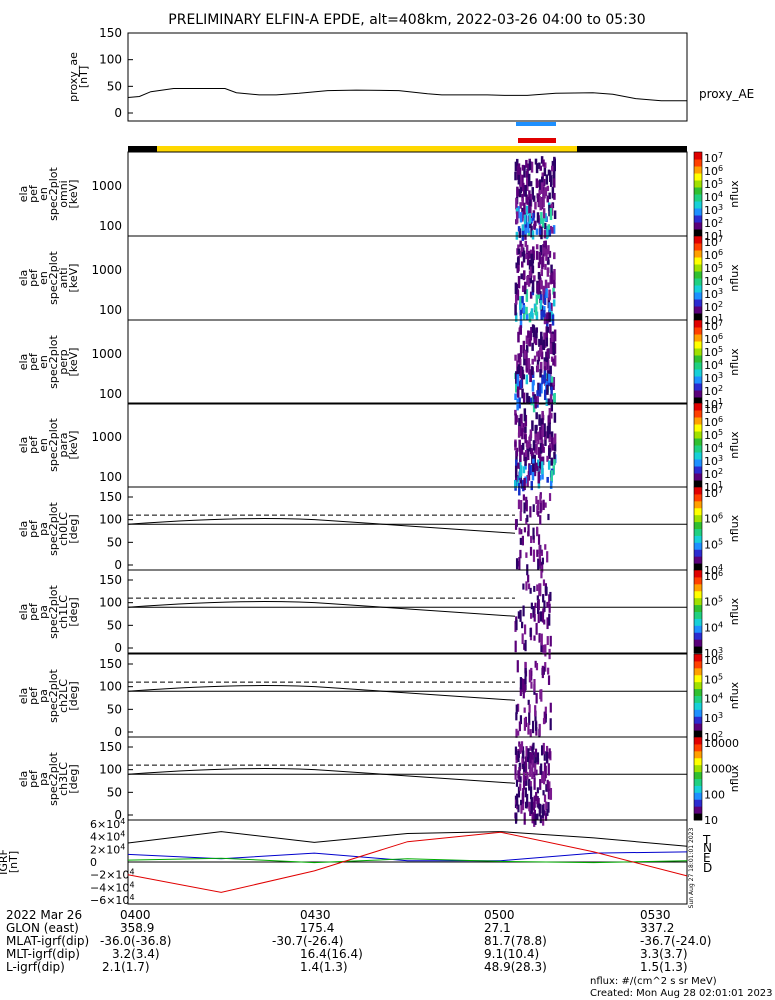 The width and height of the screenshot is (775, 1000). What do you see at coordinates (43, 612) in the screenshot?
I see `y-axis-label: pa` at bounding box center [43, 612].